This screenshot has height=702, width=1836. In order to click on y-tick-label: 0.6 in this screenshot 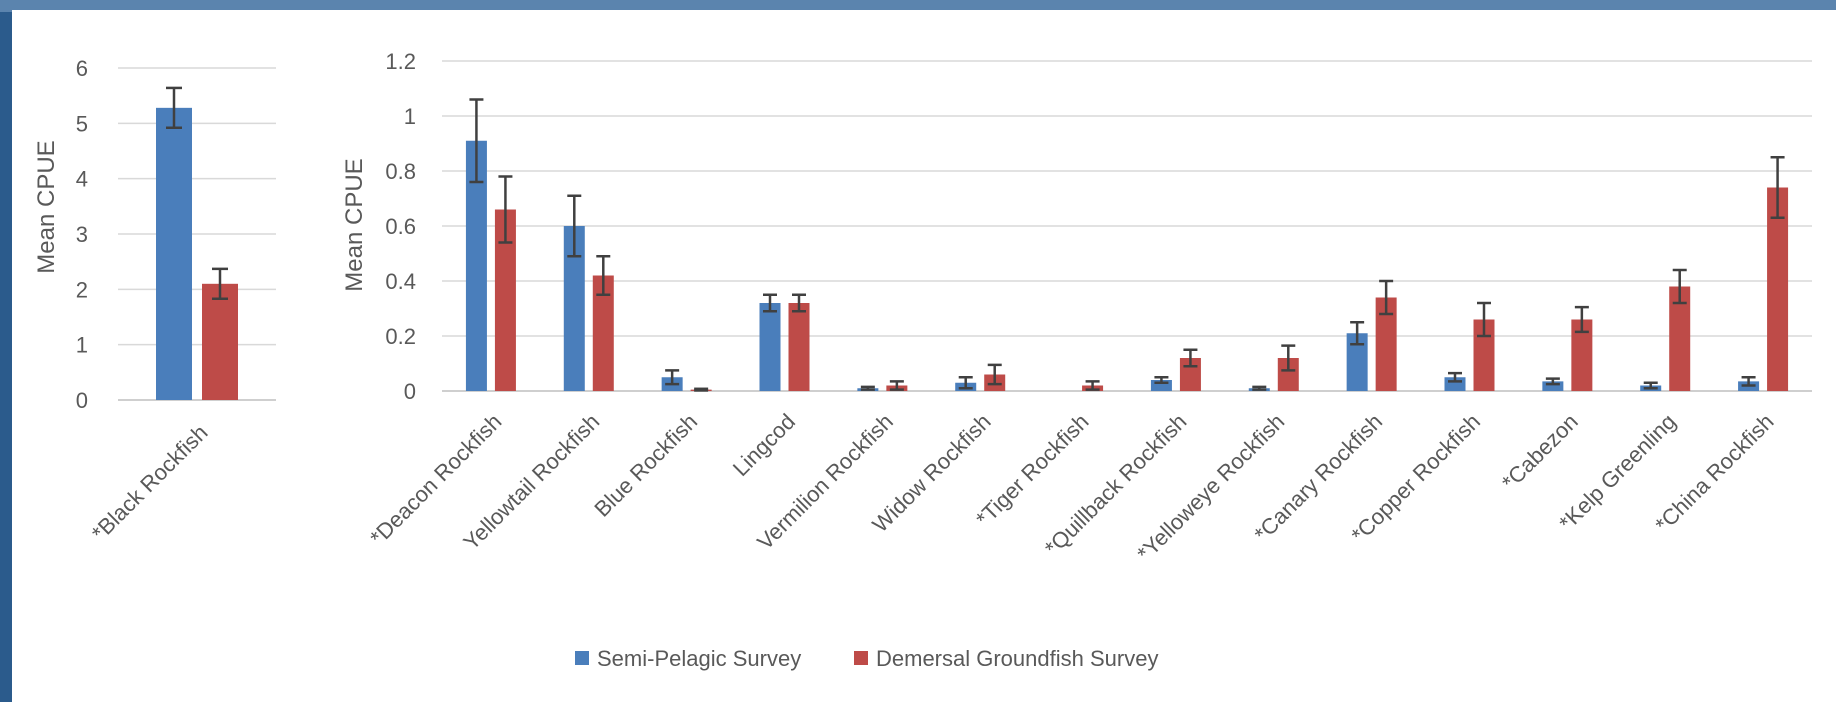, I will do `click(400, 226)`.